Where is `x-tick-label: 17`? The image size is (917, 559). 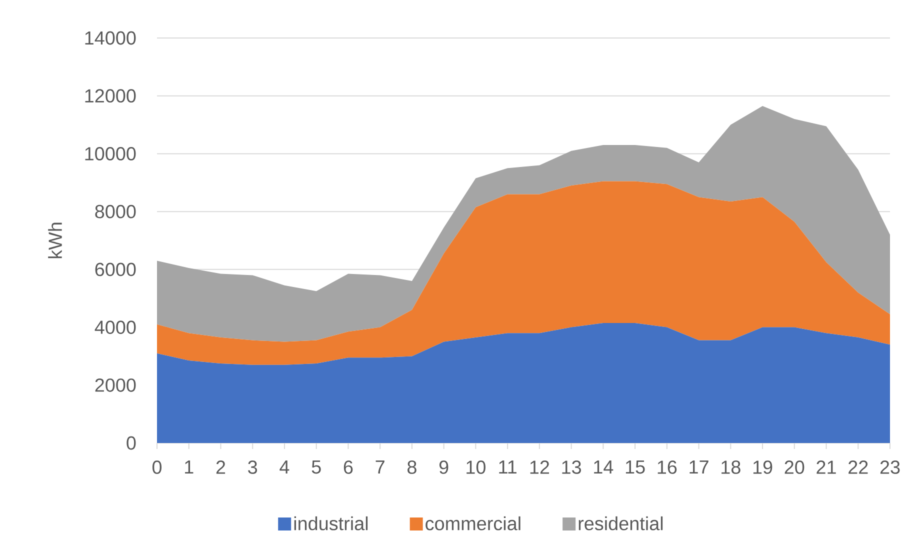
x-tick-label: 17 is located at coordinates (699, 467).